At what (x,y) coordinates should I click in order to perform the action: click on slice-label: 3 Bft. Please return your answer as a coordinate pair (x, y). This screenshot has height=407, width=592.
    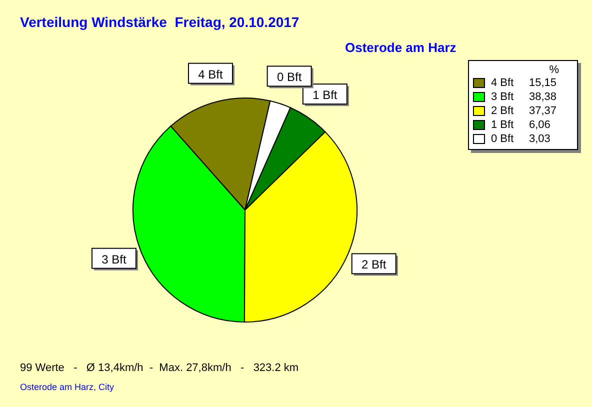
    Looking at the image, I should click on (114, 259).